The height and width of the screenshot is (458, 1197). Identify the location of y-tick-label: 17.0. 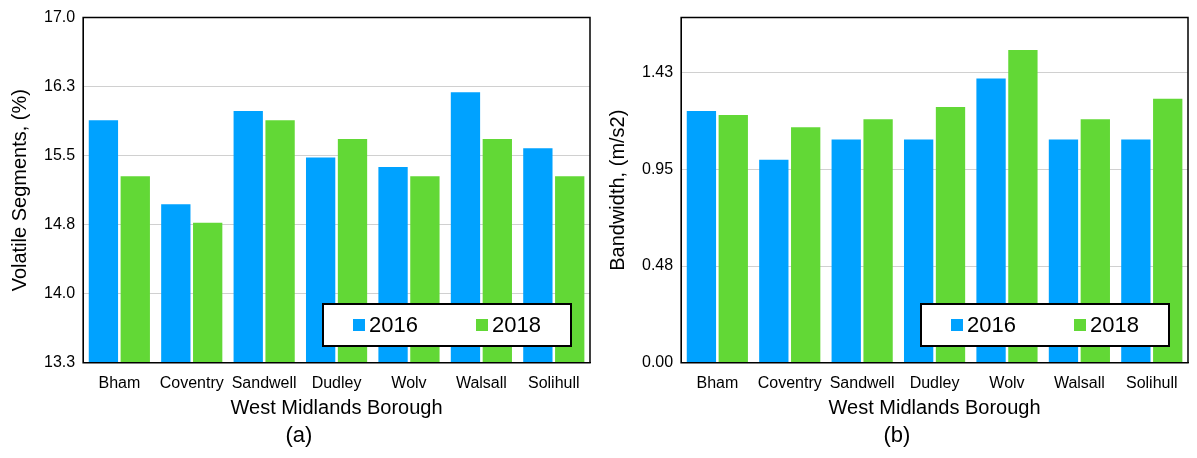
(60, 17).